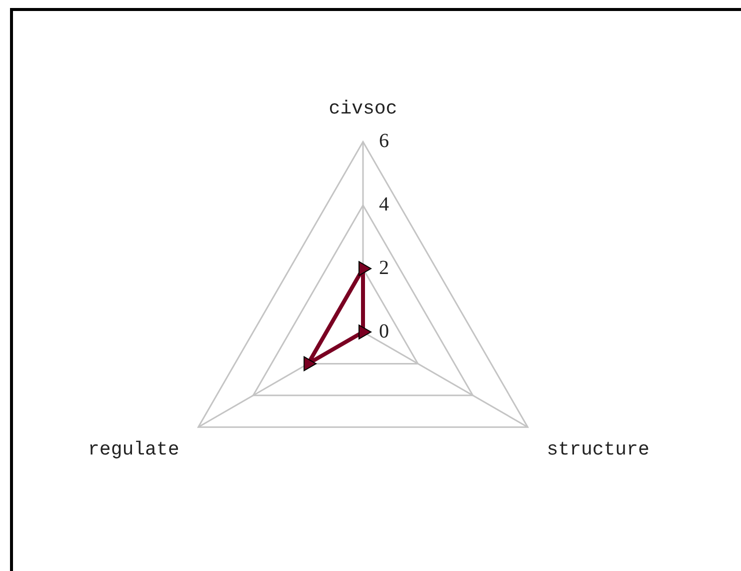 This screenshot has width=741, height=571. Describe the element at coordinates (384, 141) in the screenshot. I see `y-tick-label: 6` at that location.